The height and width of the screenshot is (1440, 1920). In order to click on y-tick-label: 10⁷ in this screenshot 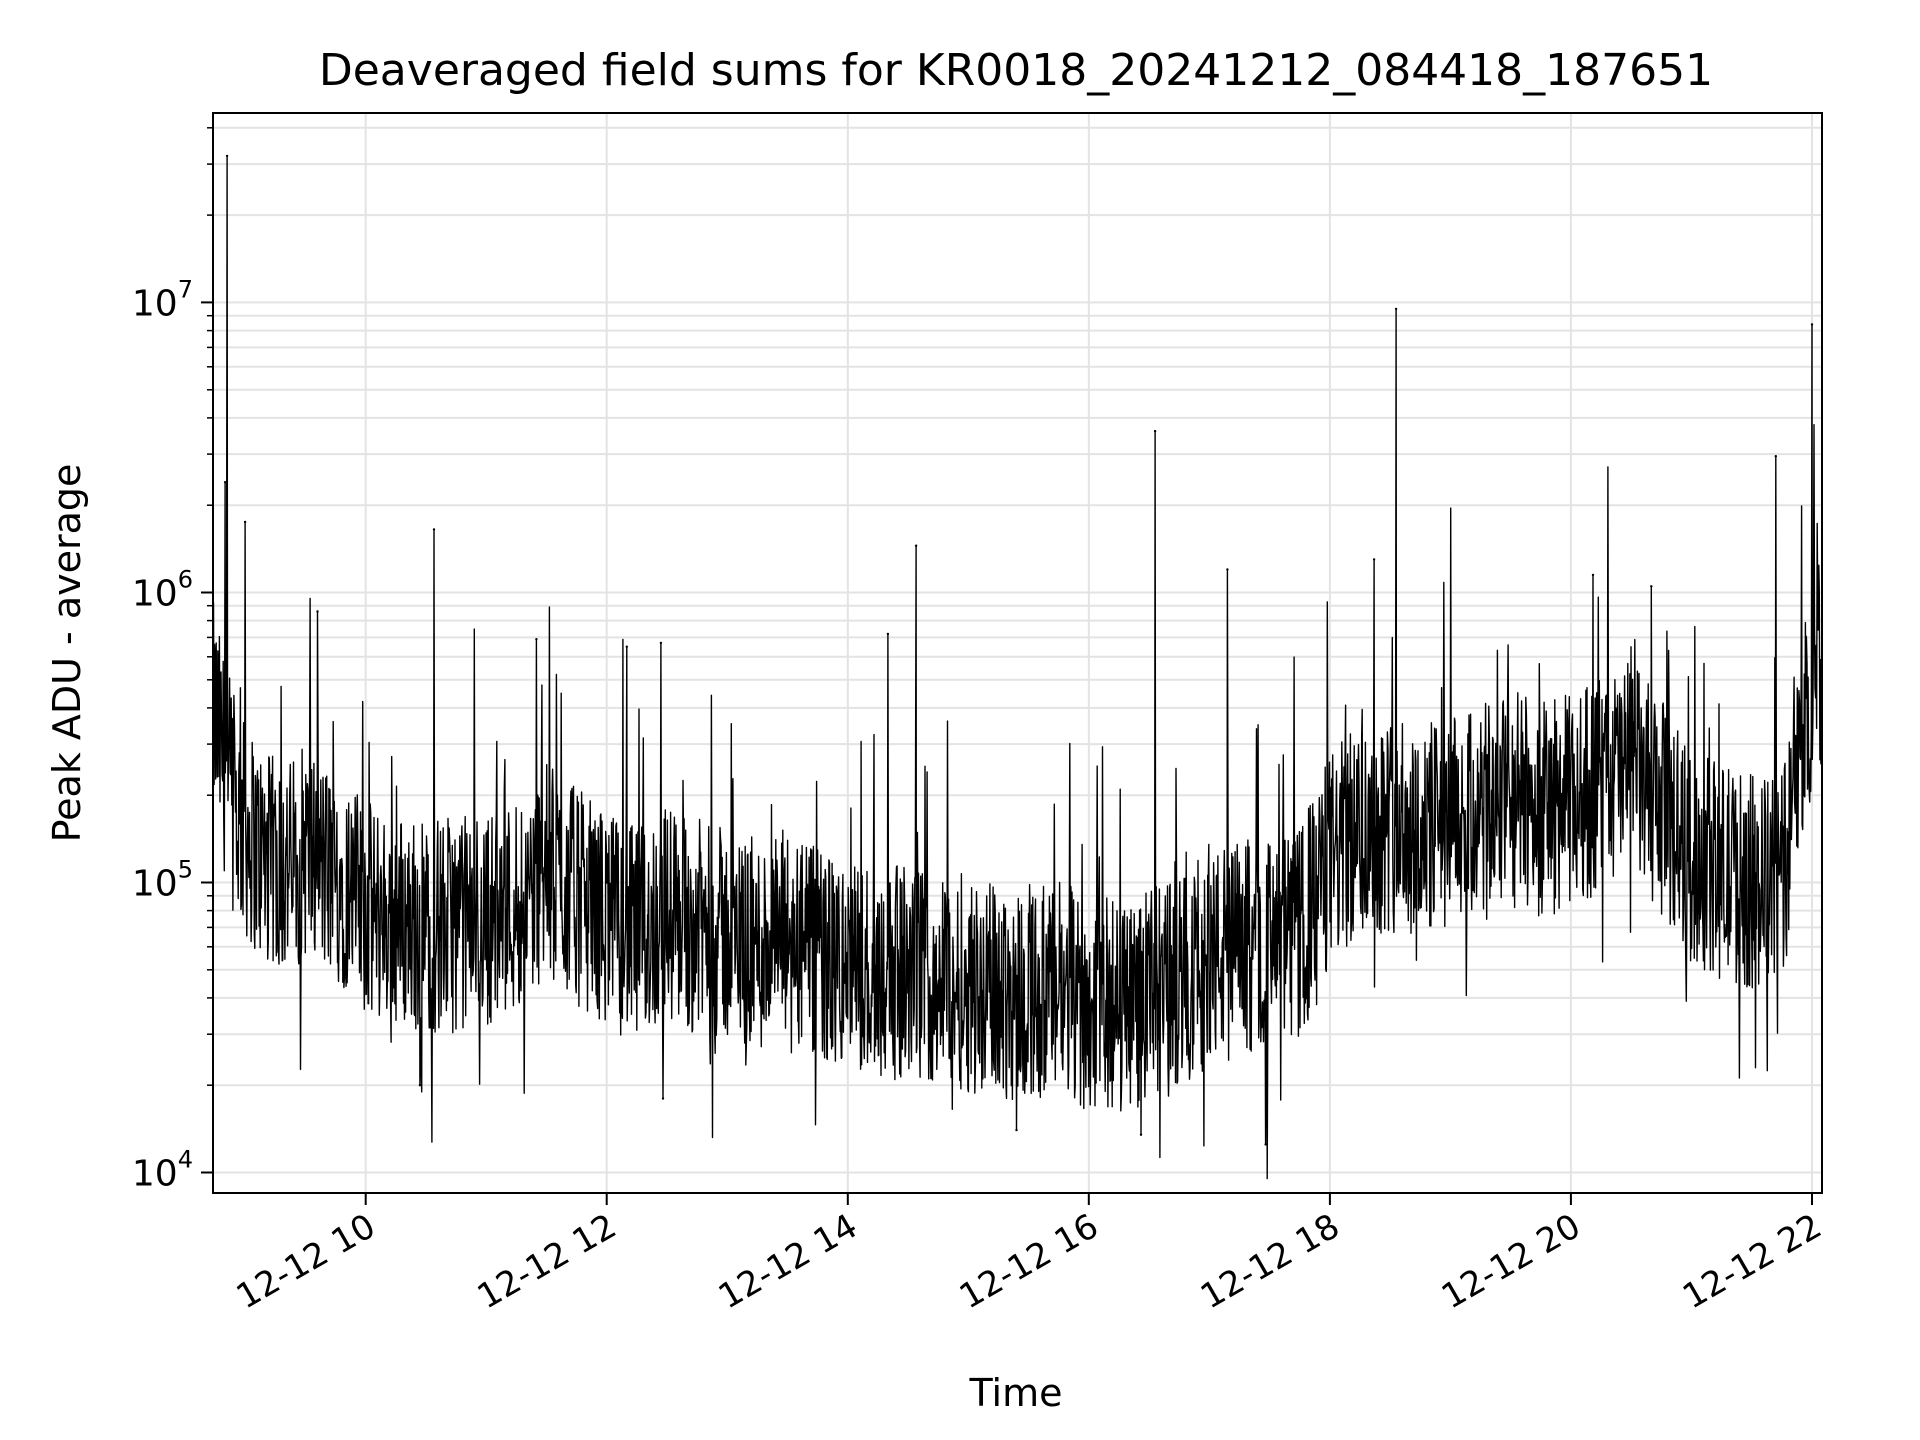, I will do `click(162, 299)`.